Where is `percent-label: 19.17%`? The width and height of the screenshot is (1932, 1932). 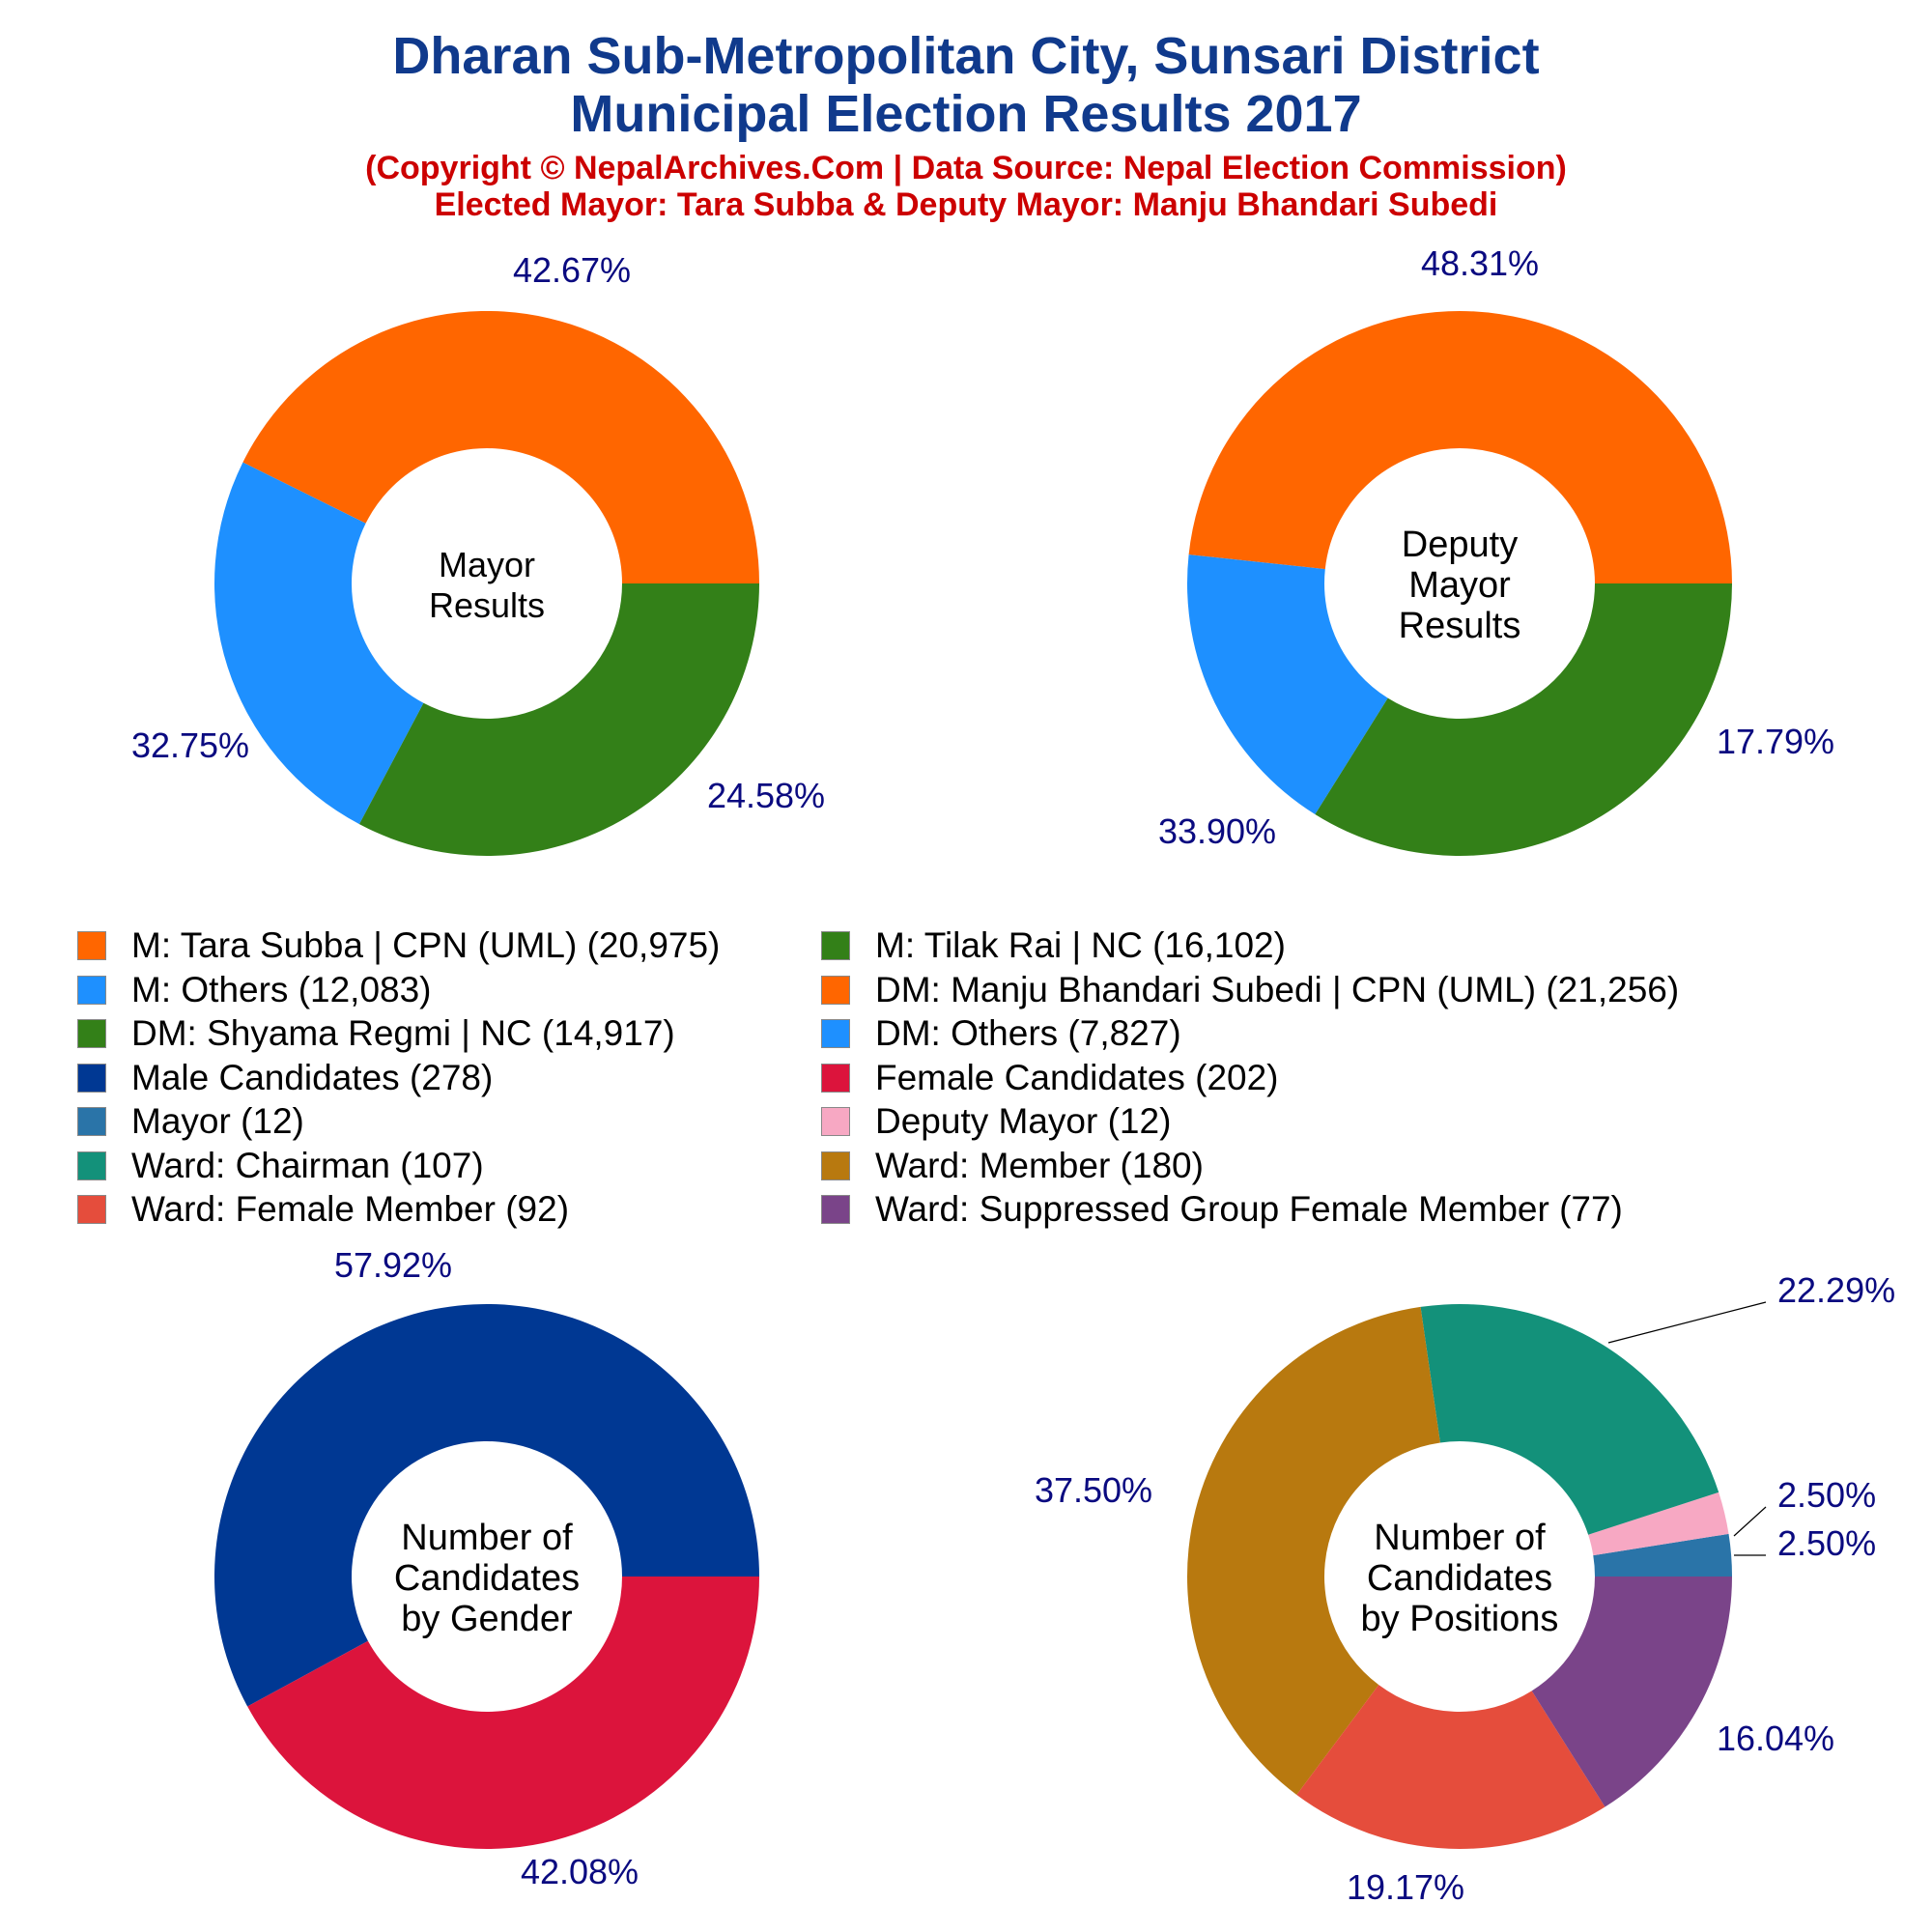
percent-label: 19.17% is located at coordinates (1405, 1887).